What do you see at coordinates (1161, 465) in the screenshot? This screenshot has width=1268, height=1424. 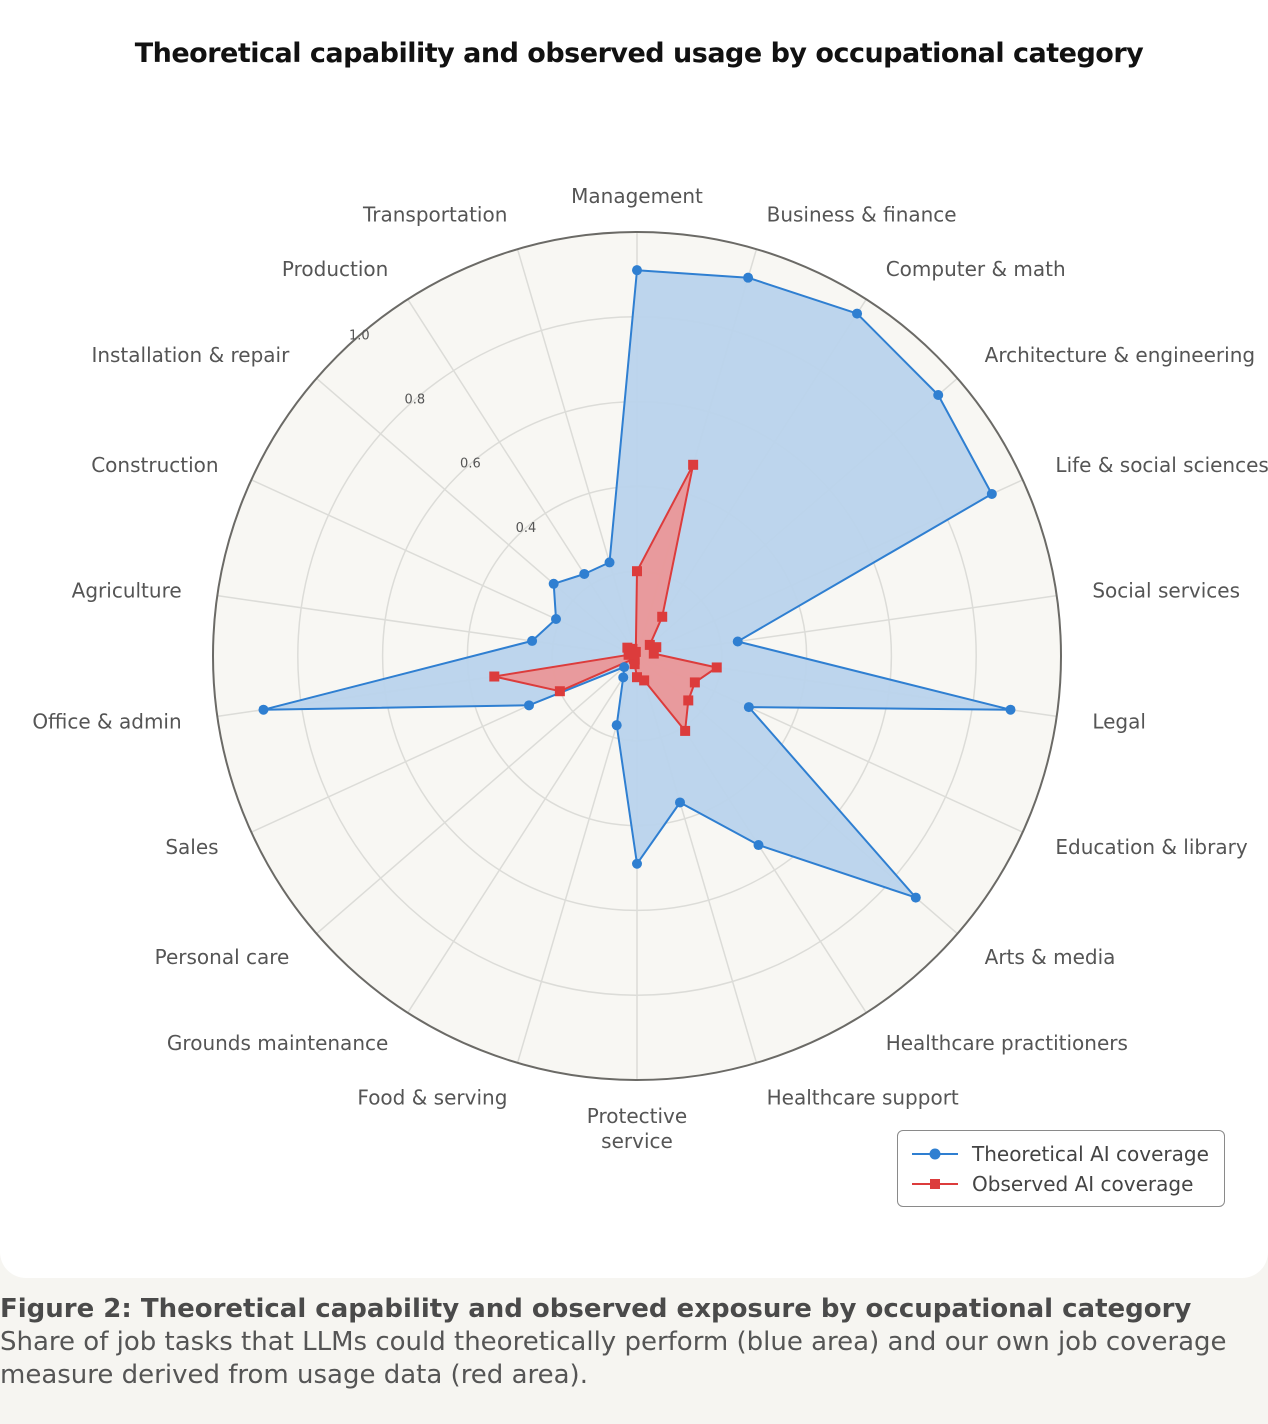 I see `category-label: Life & social sciences` at bounding box center [1161, 465].